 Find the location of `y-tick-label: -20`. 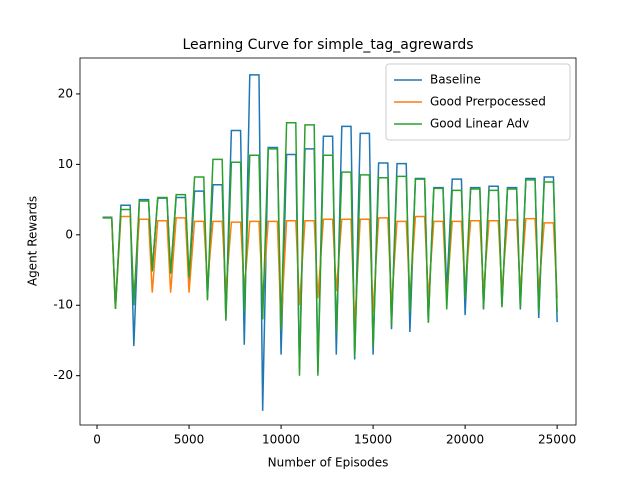

y-tick-label: -20 is located at coordinates (63, 375).